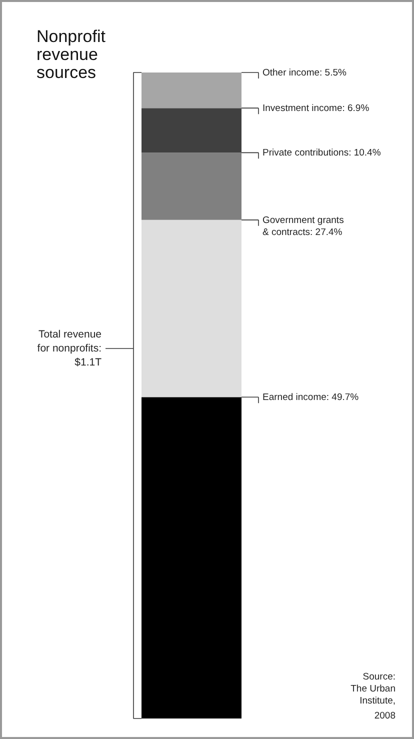 The image size is (414, 739). Describe the element at coordinates (316, 108) in the screenshot. I see `data-label: Investment income: 6.9%` at that location.